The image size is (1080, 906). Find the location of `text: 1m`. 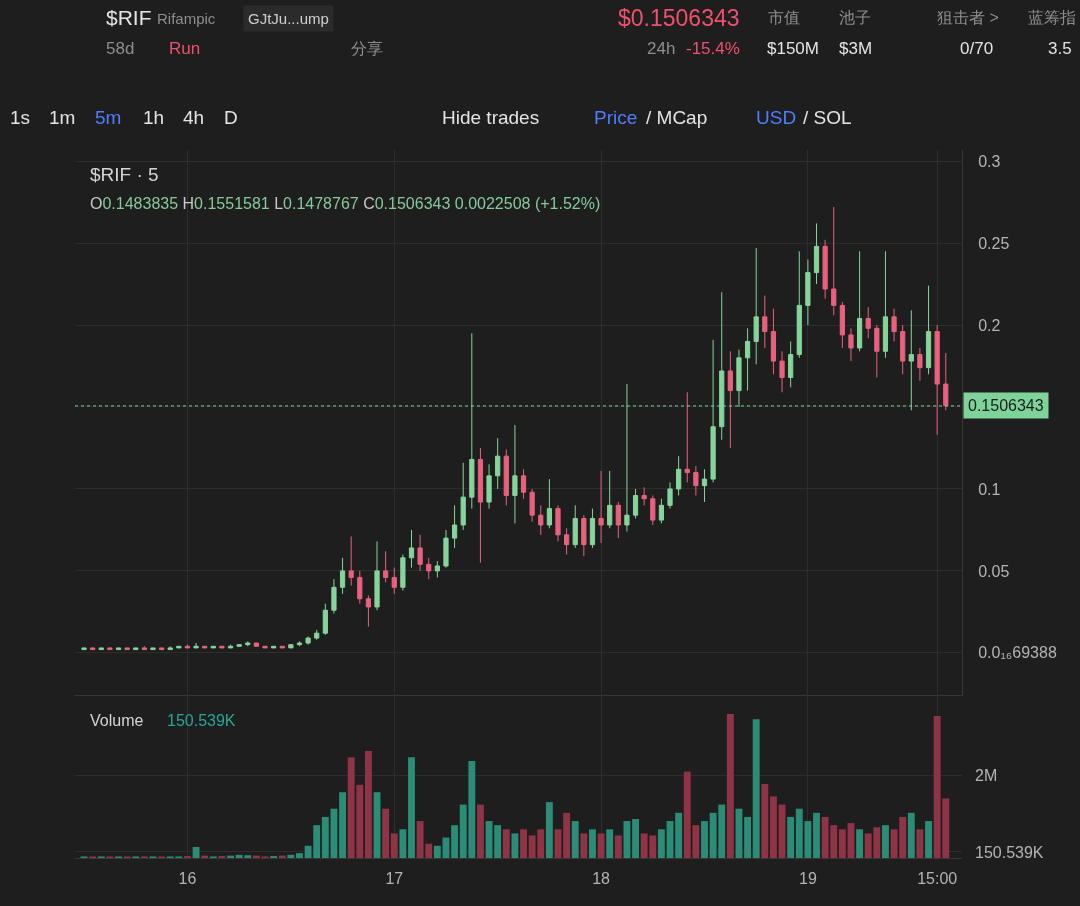

text: 1m is located at coordinates (62, 117).